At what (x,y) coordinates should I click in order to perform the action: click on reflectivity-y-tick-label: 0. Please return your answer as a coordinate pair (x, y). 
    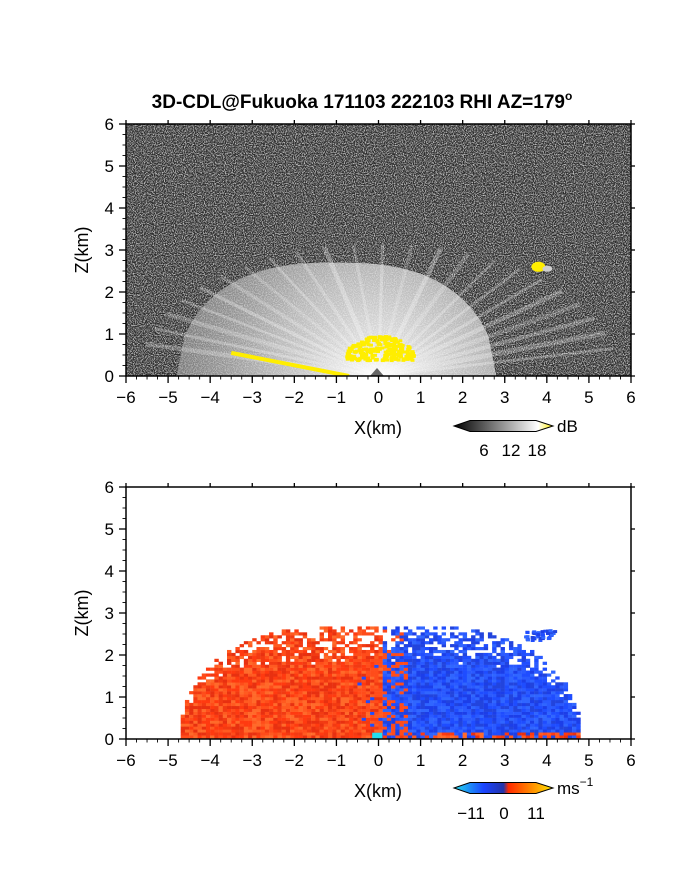
    Looking at the image, I should click on (109, 376).